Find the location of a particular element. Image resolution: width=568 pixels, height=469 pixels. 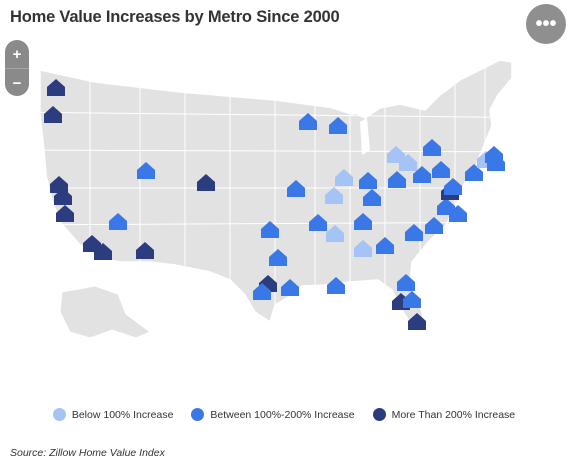

legend-swatch-mid is located at coordinates (198, 414).